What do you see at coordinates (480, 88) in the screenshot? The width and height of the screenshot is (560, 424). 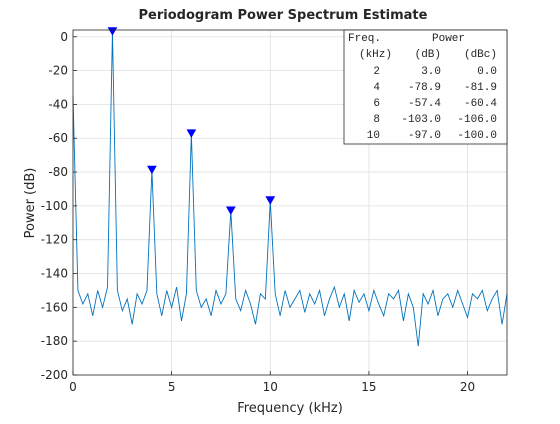 I see `table-cell: -81.9` at bounding box center [480, 88].